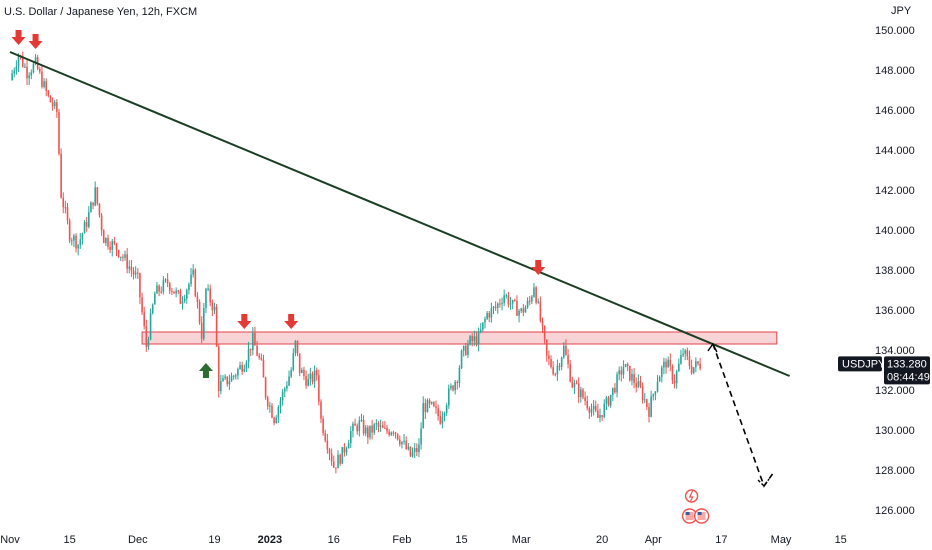 The height and width of the screenshot is (550, 932). What do you see at coordinates (214, 540) in the screenshot?
I see `x-tick-label: 19` at bounding box center [214, 540].